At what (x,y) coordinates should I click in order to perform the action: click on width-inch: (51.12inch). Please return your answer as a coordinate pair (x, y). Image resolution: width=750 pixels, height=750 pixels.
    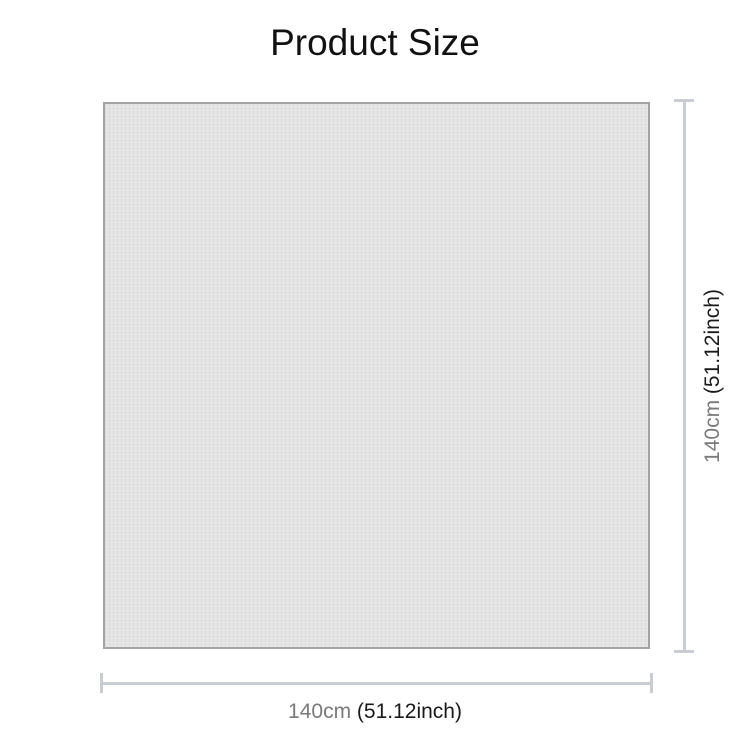
    Looking at the image, I should click on (409, 711).